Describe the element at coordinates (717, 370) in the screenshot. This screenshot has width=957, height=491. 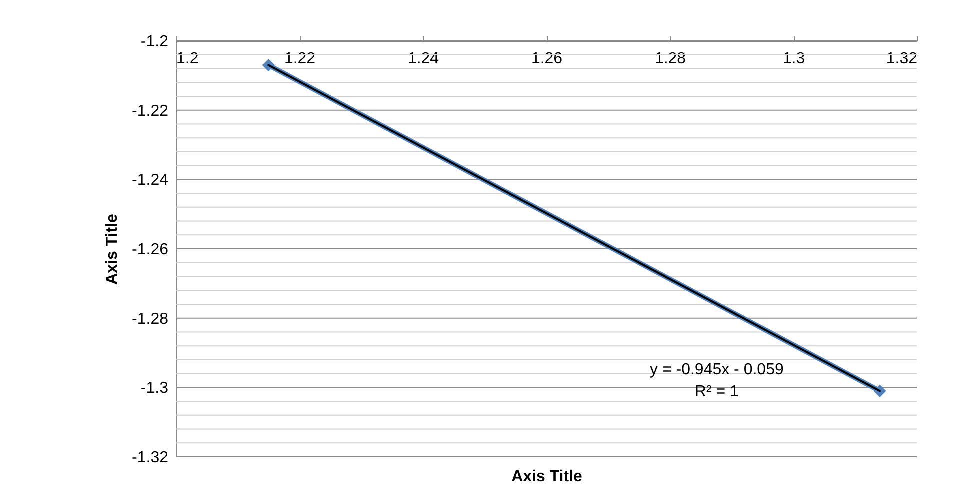
I see `annotation: y = -0.945x - 0.059` at that location.